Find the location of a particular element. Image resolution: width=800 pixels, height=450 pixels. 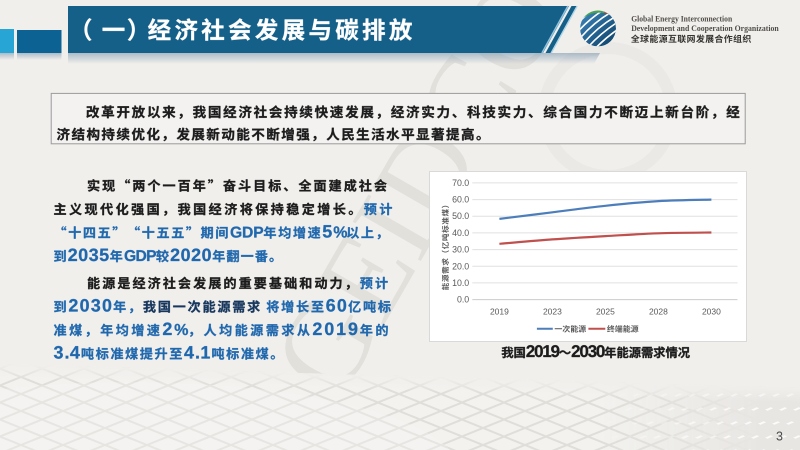

svg-text: 40.0 is located at coordinates (460, 233).